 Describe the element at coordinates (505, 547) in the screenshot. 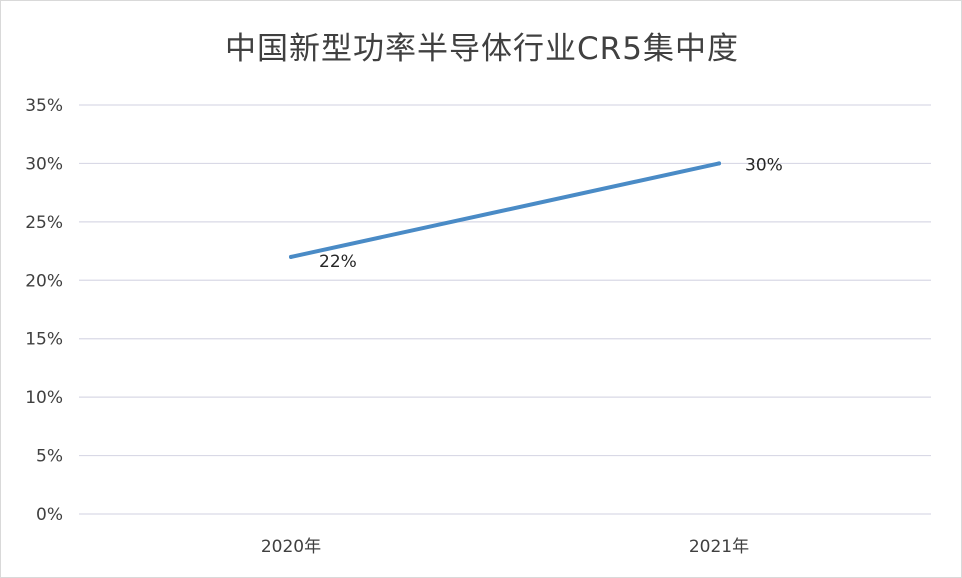

I see `x-axis-tick-labels: 2020年 2021年` at that location.